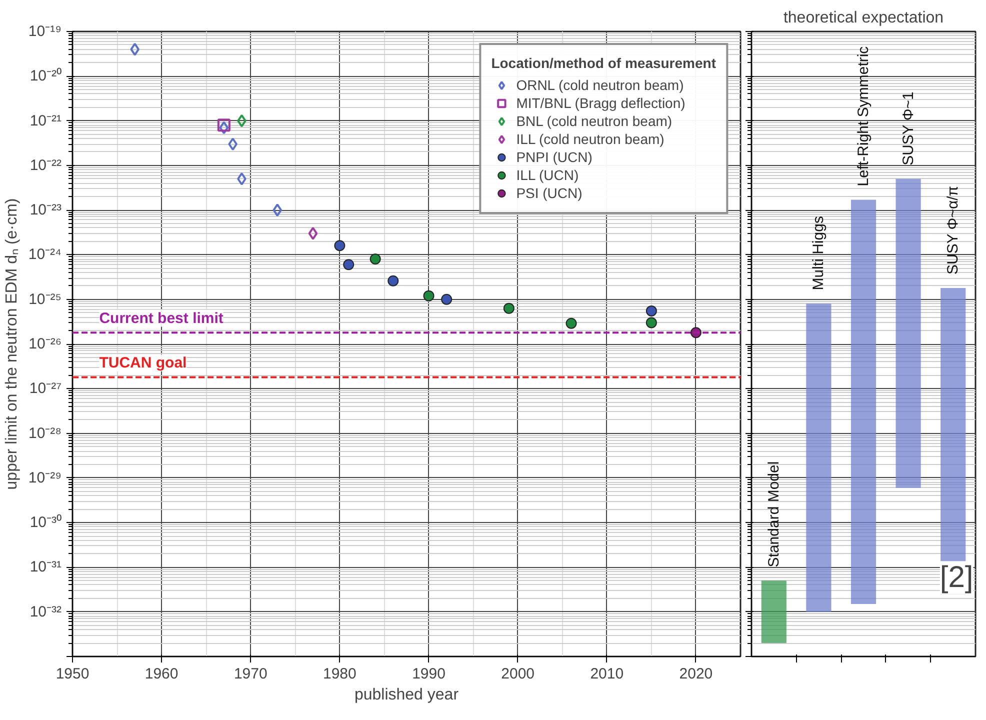 Image resolution: width=986 pixels, height=720 pixels. I want to click on x-tick-label: Multi Higgs, so click(819, 253).